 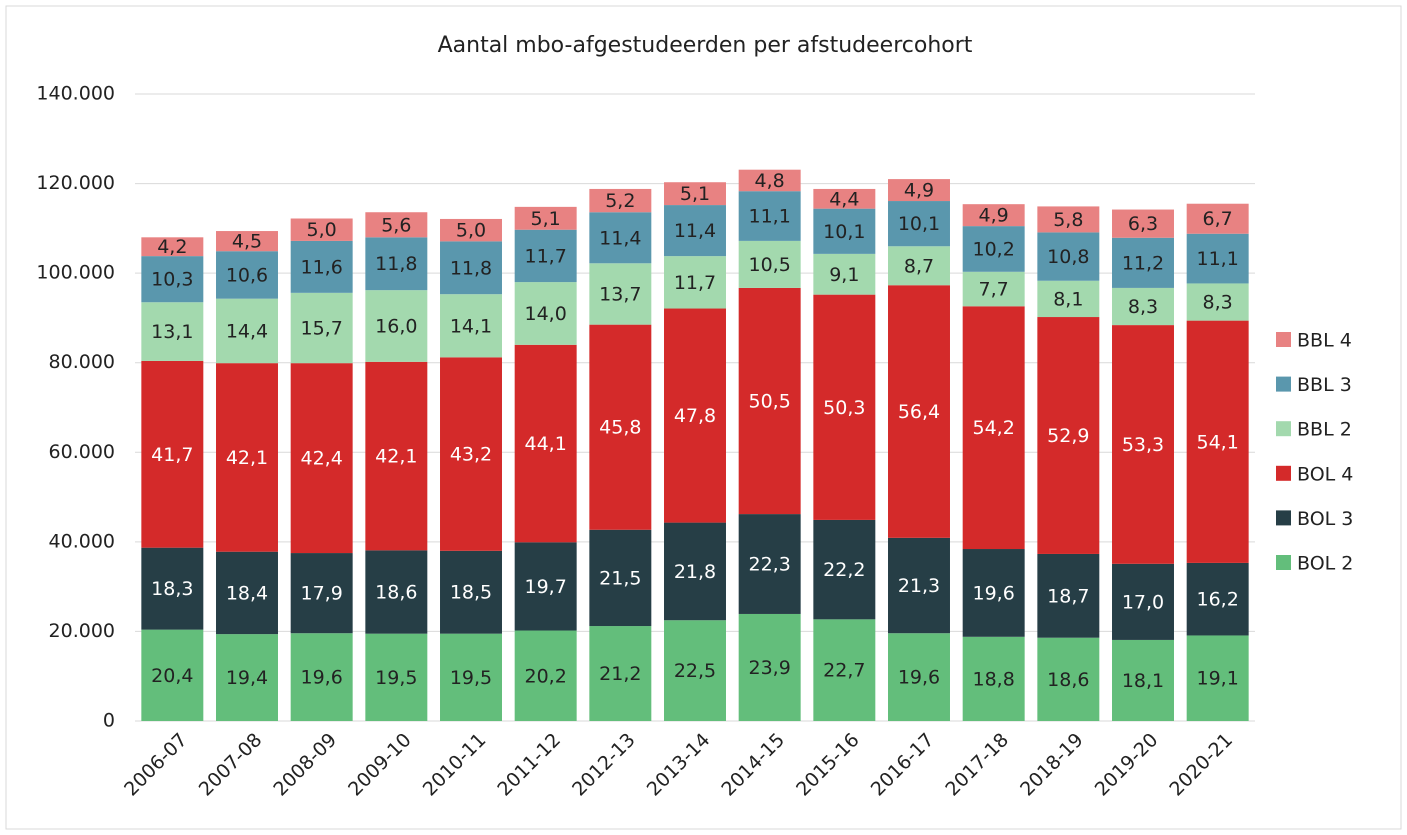 I want to click on data-label: 18,3, so click(x=172, y=589).